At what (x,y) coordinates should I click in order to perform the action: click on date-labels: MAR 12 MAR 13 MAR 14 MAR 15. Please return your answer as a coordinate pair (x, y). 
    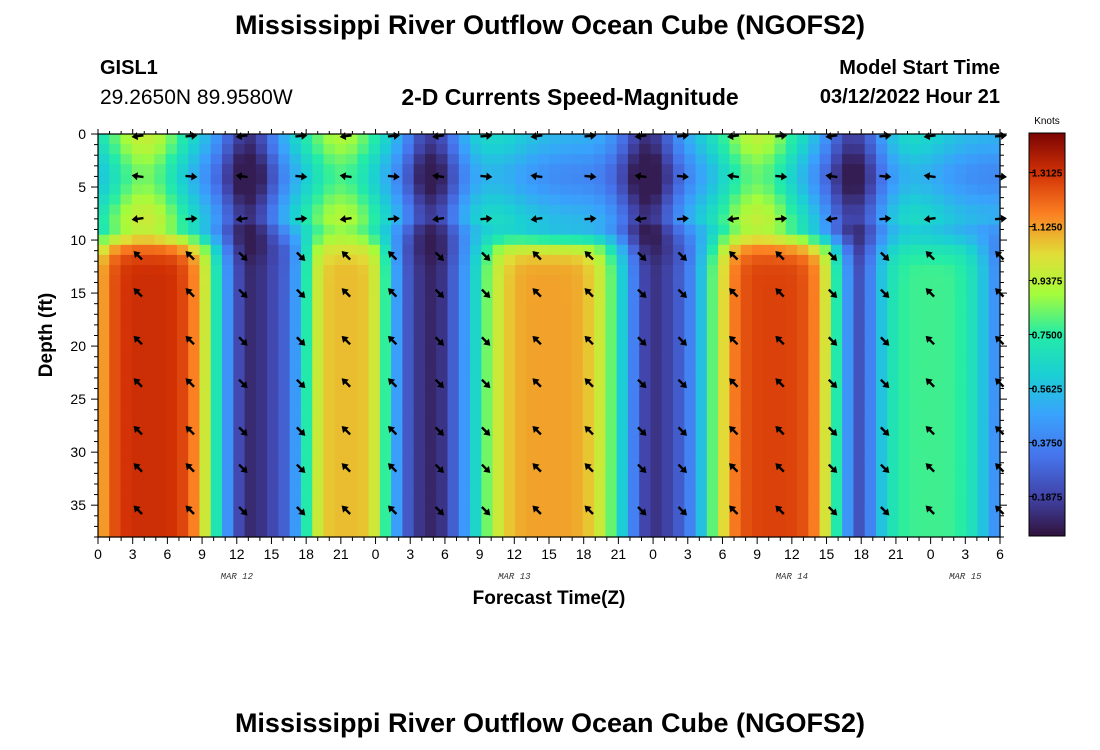
    Looking at the image, I should click on (602, 577).